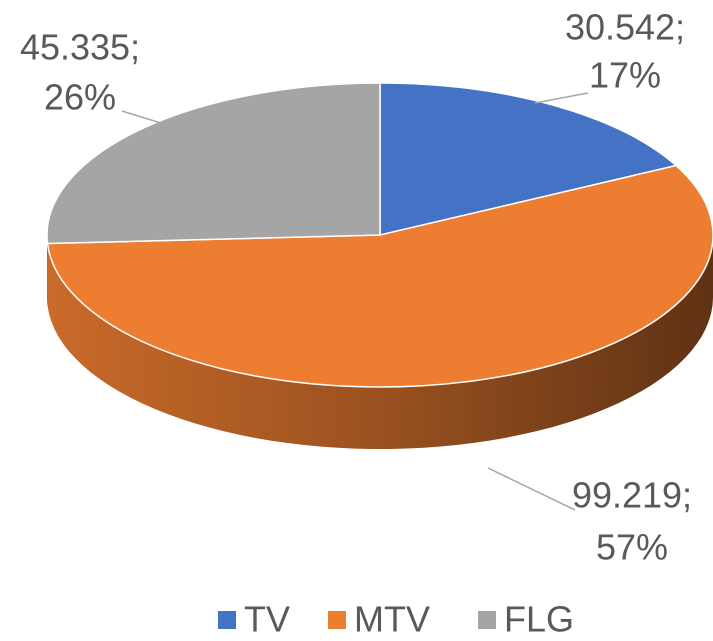  I want to click on data-label-percent: 17%, so click(625, 75).